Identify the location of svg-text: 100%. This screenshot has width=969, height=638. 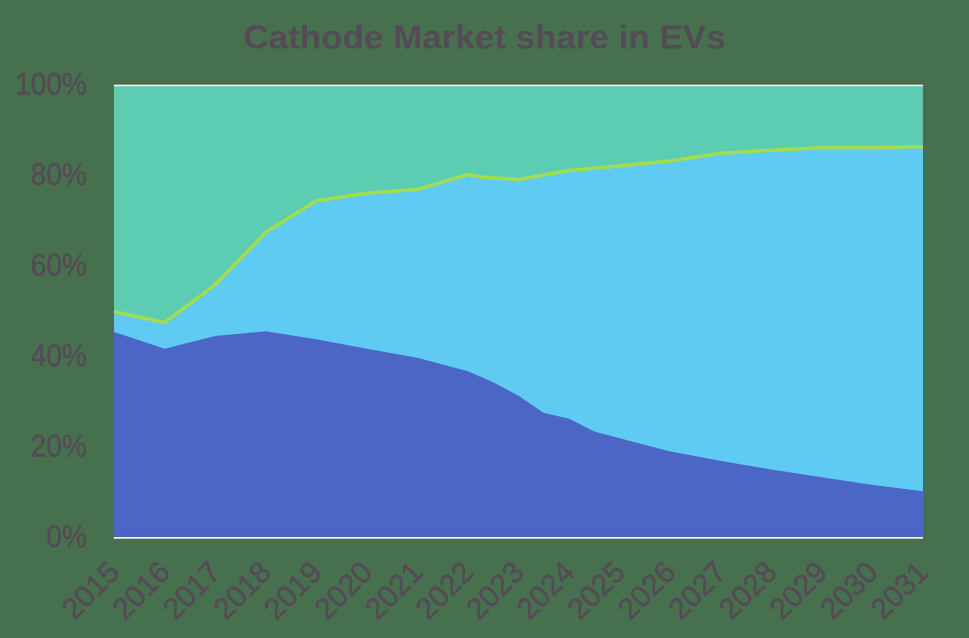
(51, 84).